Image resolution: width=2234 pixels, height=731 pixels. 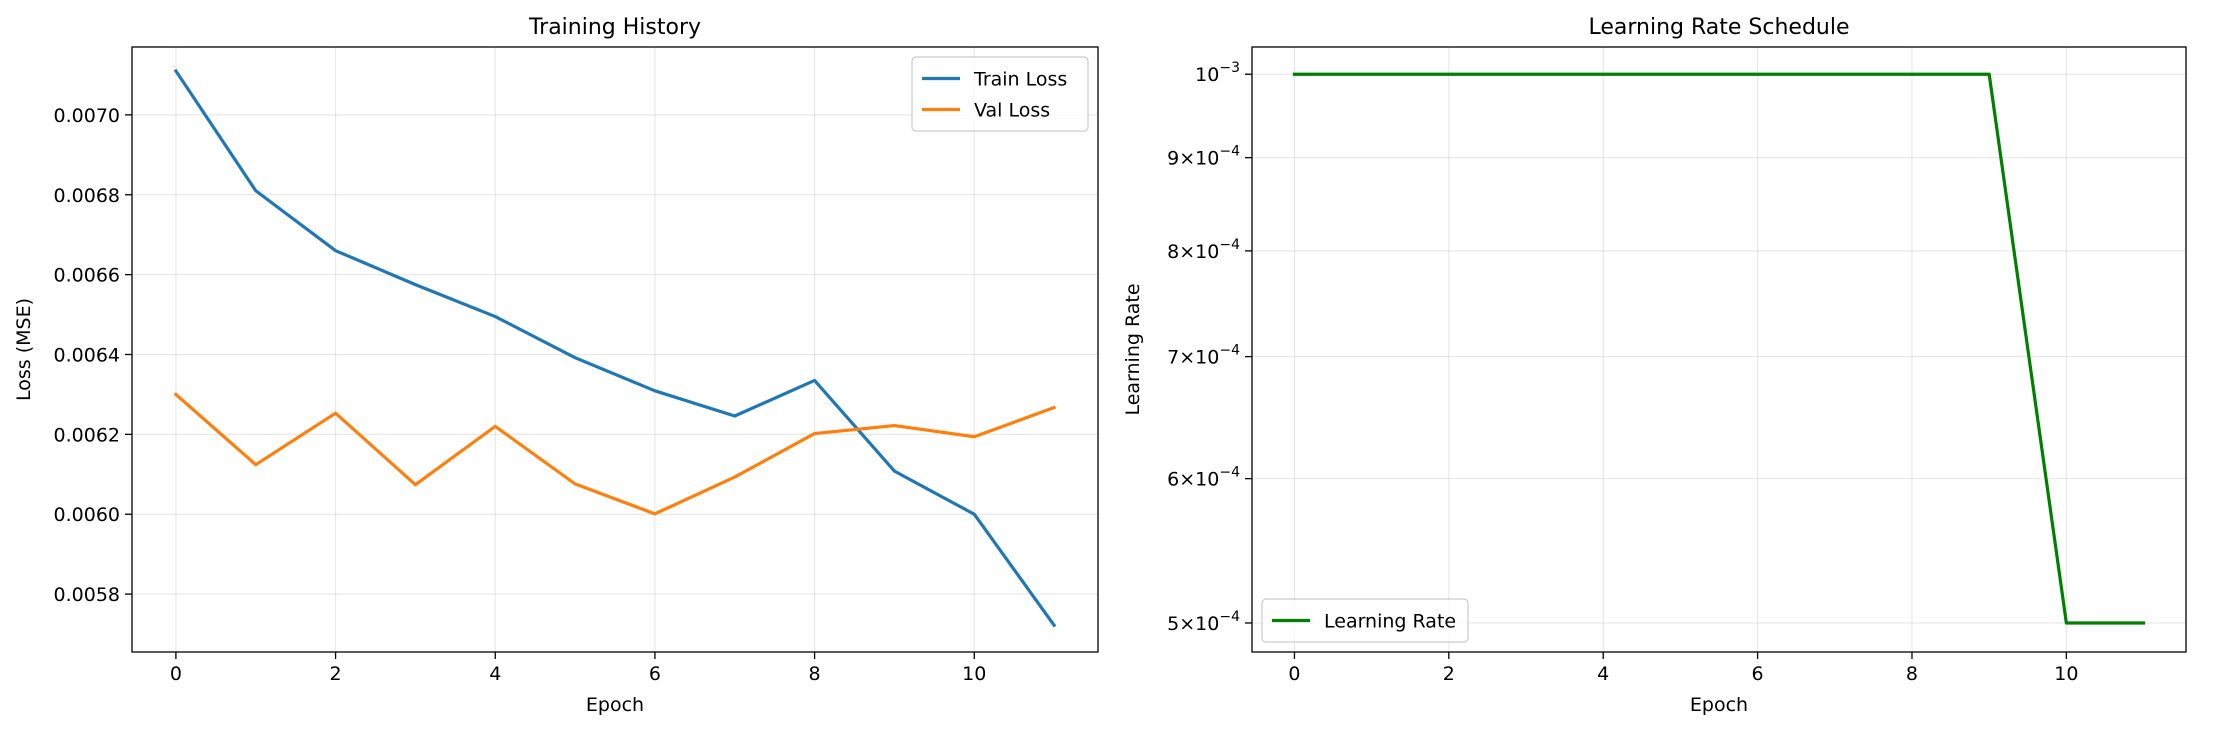 I want to click on y-tick-label: 7×10⁻⁴, so click(x=1203, y=356).